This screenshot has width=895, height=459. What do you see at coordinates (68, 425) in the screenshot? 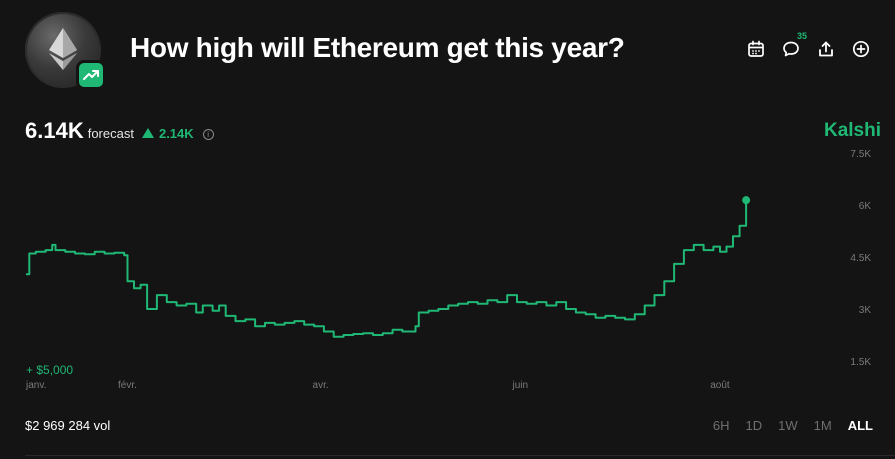
I see `volume-label: $2 969 284 vol` at bounding box center [68, 425].